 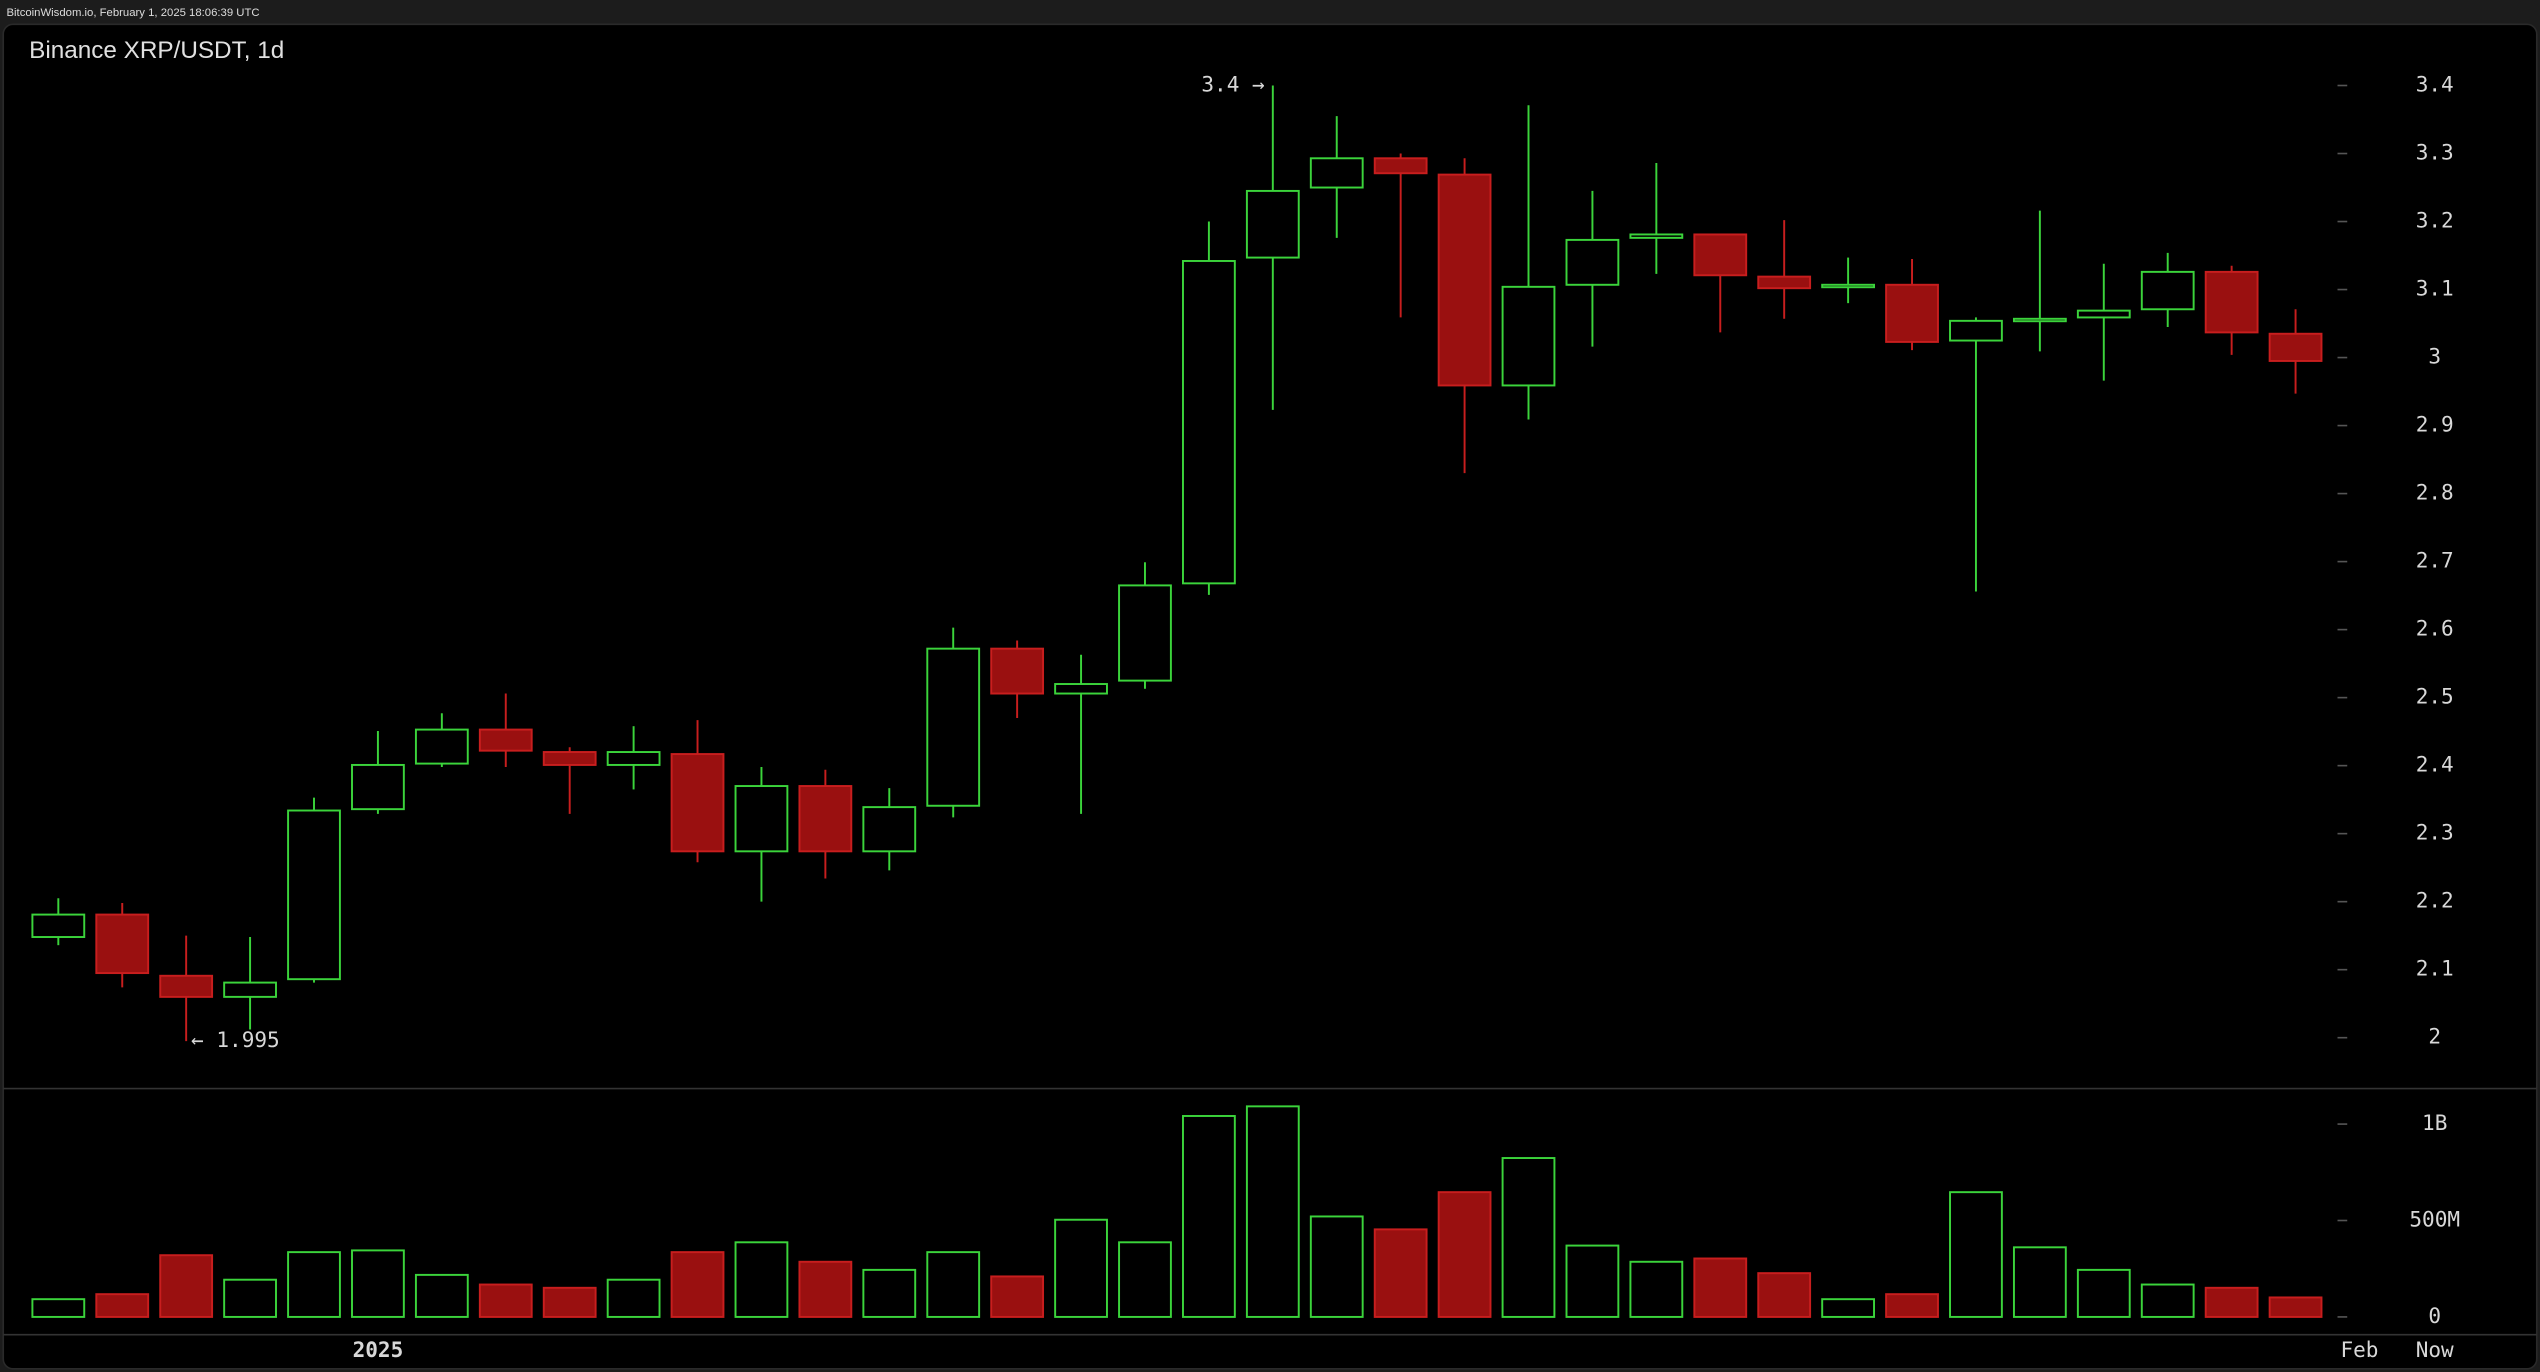 I want to click on high-annotation: 3.4 →, so click(x=1232, y=84).